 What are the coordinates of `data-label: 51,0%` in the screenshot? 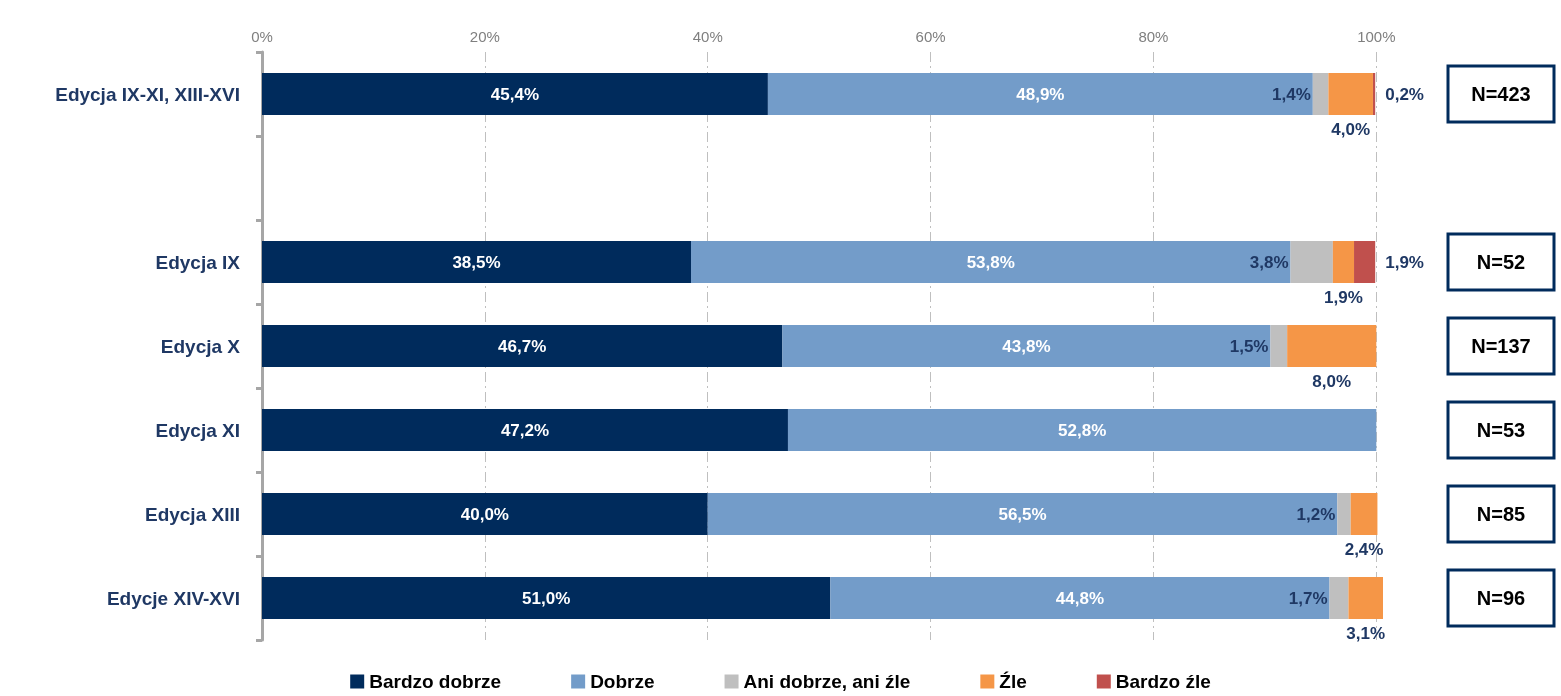 It's located at (546, 598).